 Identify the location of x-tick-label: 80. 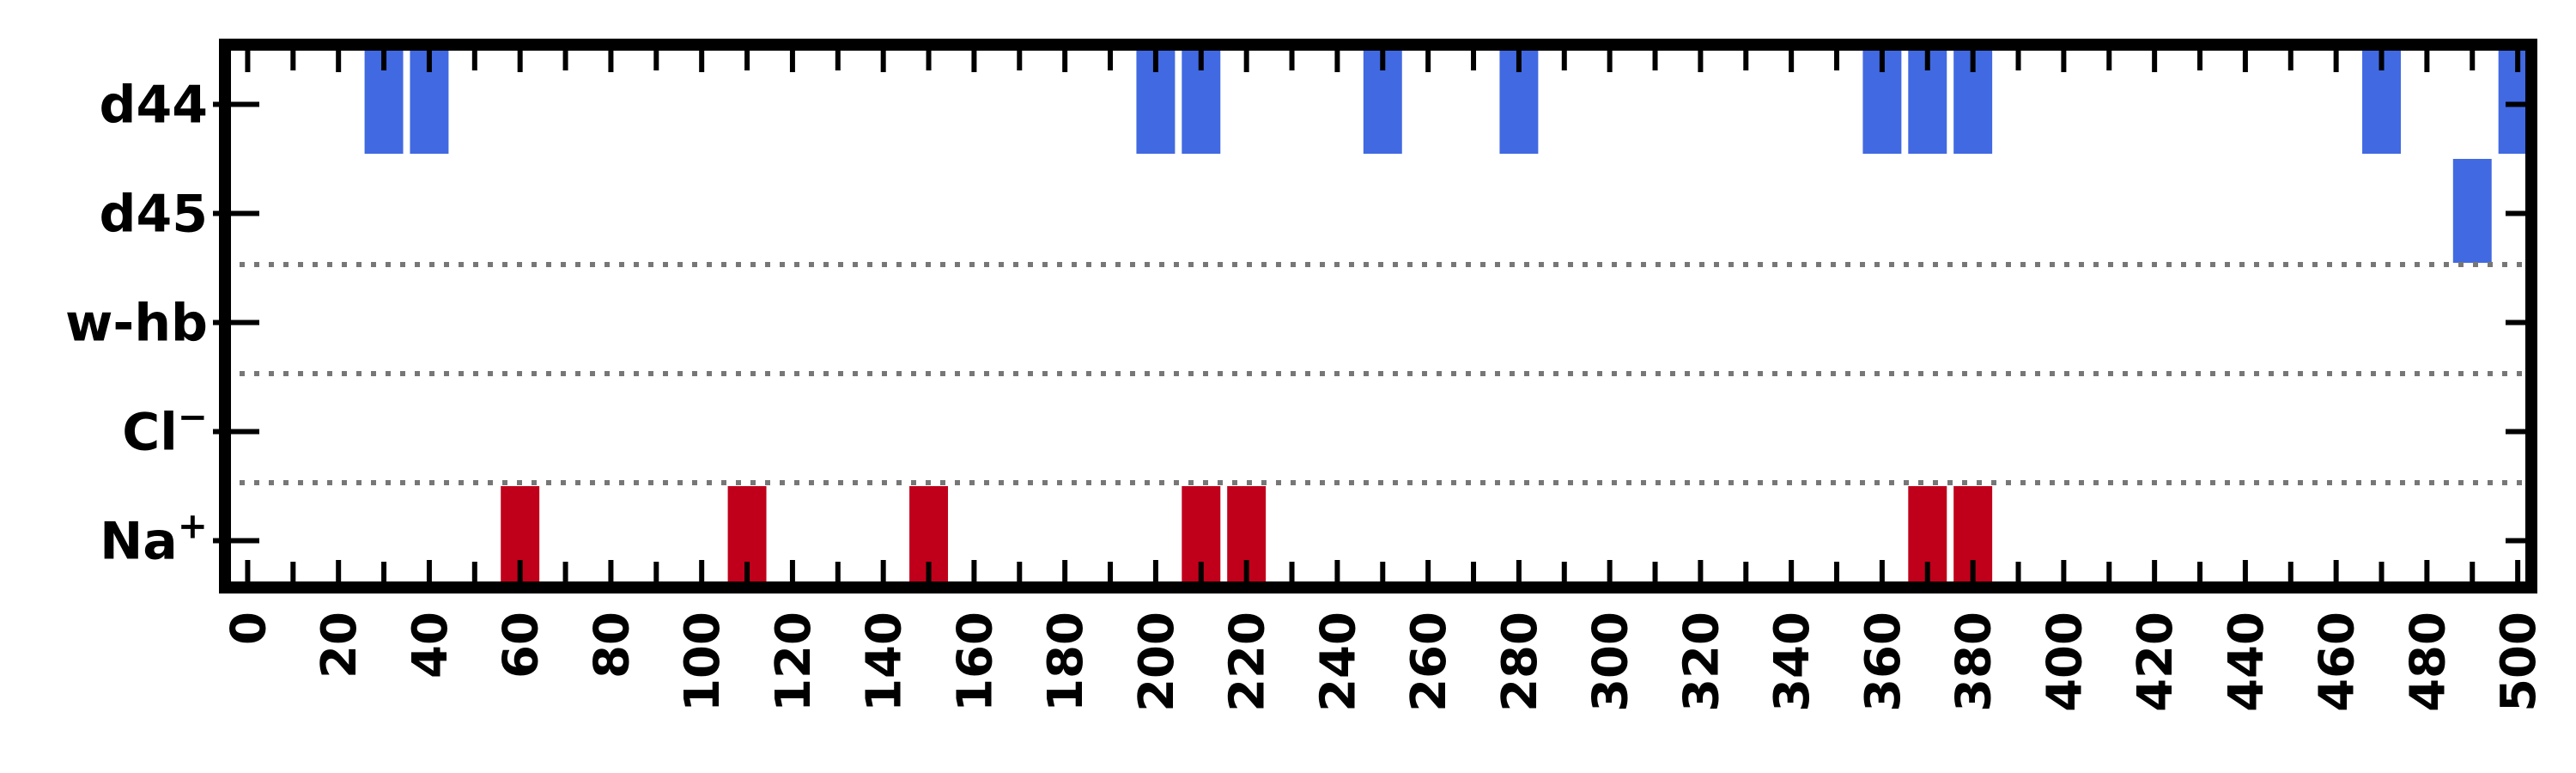
(612, 645).